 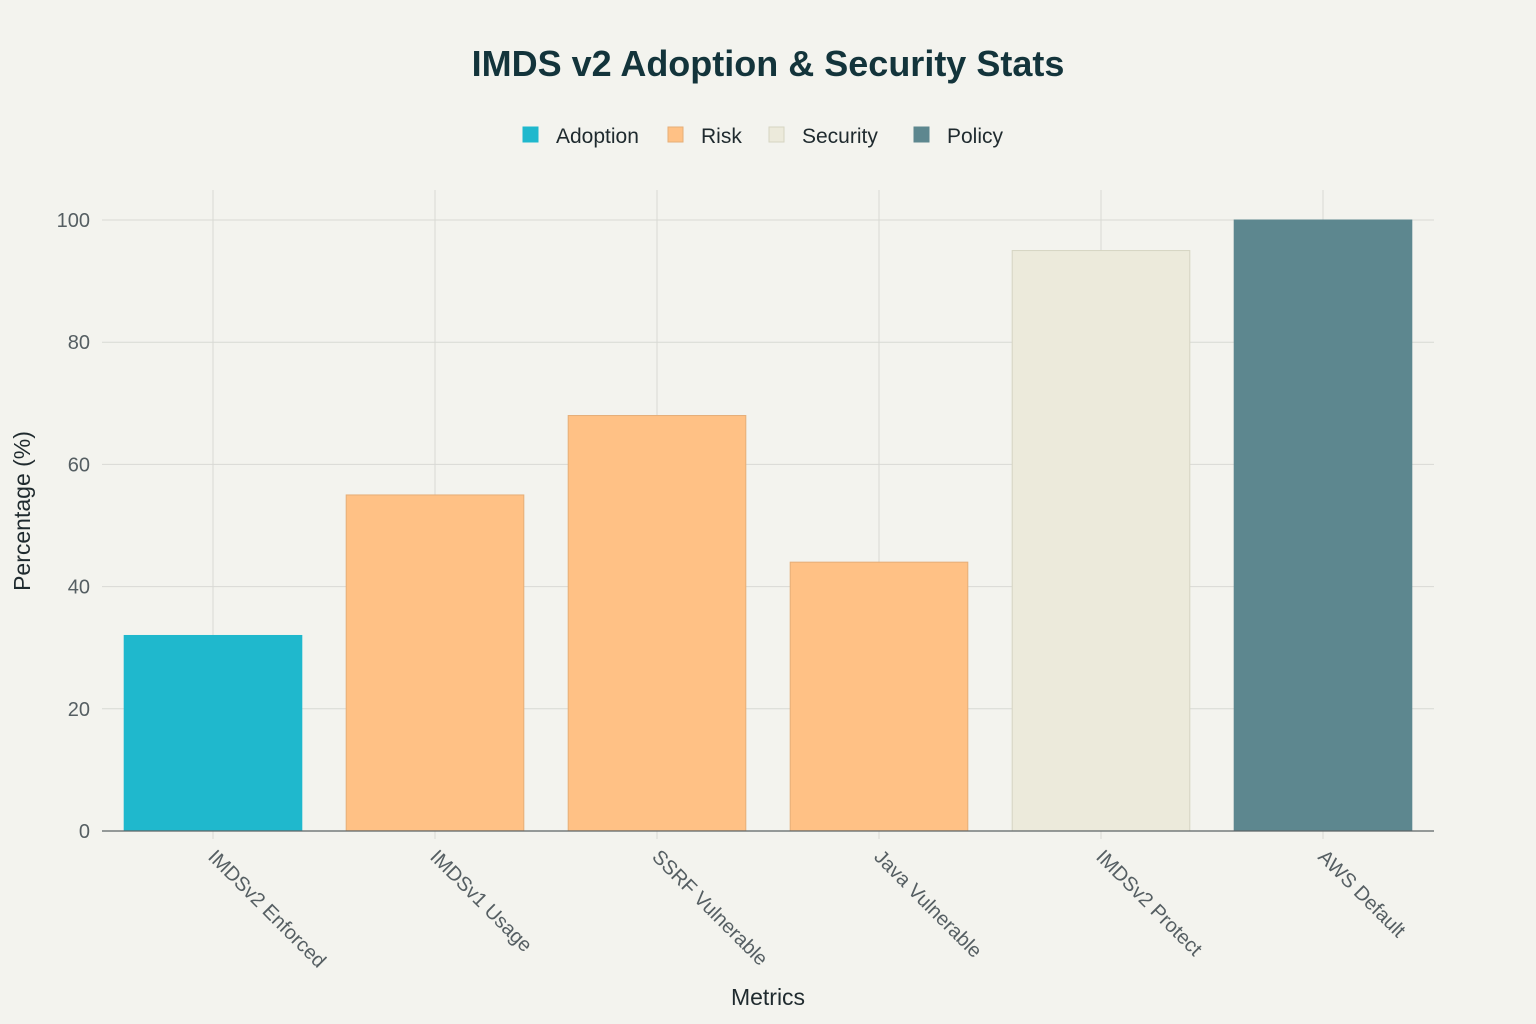 What do you see at coordinates (79, 588) in the screenshot?
I see `y-tick-label: 40` at bounding box center [79, 588].